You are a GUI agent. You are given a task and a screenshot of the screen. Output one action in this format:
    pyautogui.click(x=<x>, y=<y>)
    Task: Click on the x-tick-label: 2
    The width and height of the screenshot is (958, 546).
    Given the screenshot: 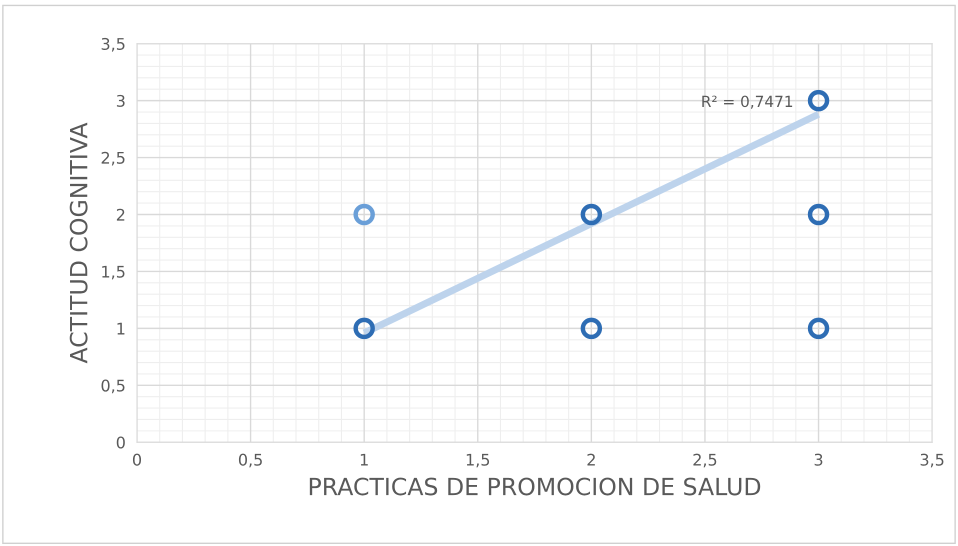 What is the action you would take?
    pyautogui.click(x=591, y=460)
    